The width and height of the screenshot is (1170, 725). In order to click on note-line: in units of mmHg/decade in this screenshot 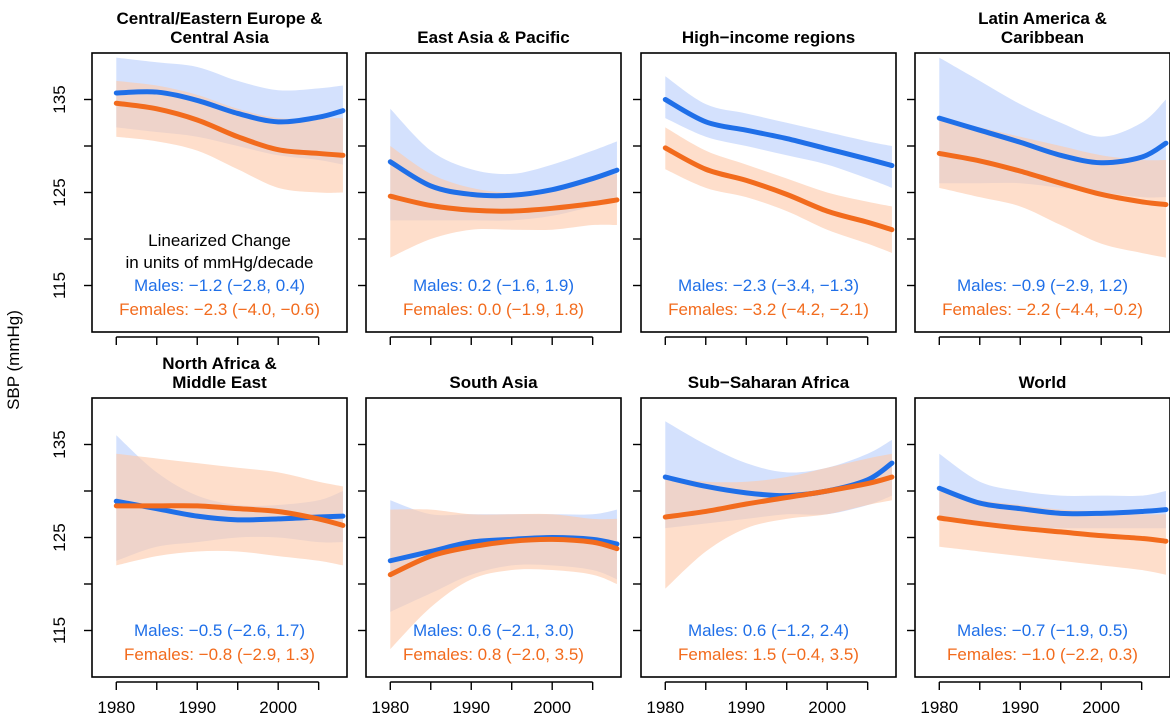, I will do `click(219, 262)`.